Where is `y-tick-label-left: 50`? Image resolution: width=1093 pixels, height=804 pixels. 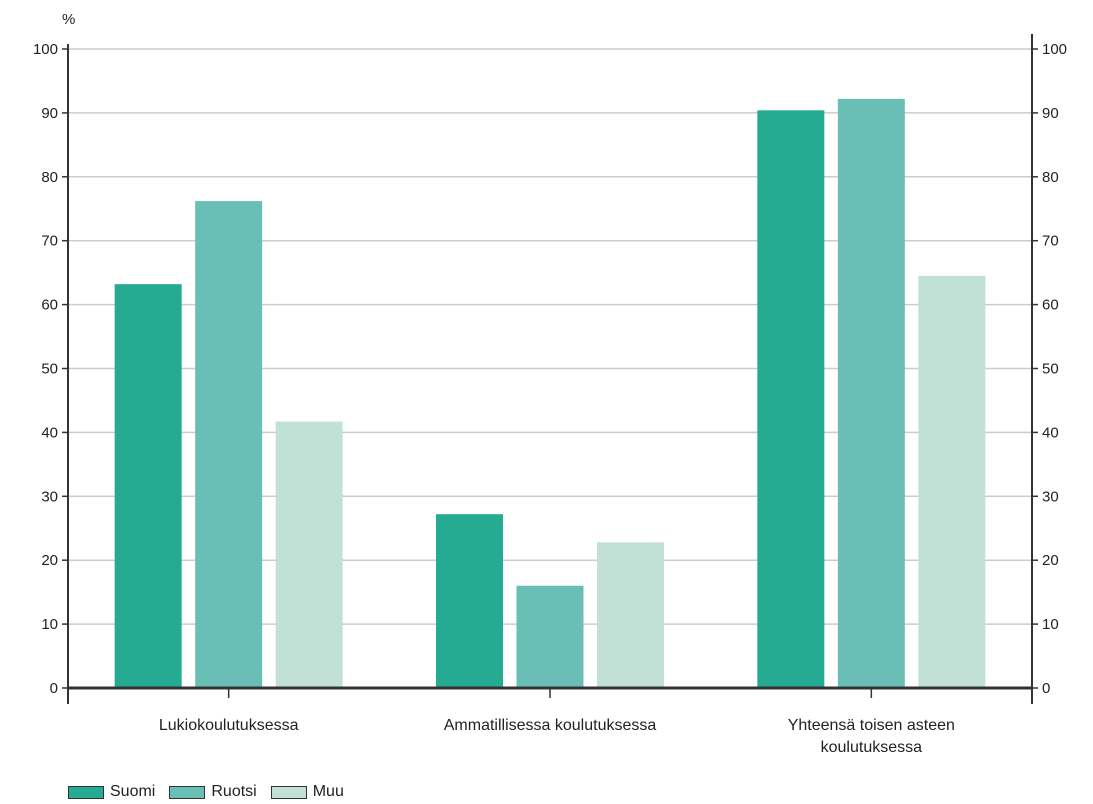
y-tick-label-left: 50 is located at coordinates (49, 369).